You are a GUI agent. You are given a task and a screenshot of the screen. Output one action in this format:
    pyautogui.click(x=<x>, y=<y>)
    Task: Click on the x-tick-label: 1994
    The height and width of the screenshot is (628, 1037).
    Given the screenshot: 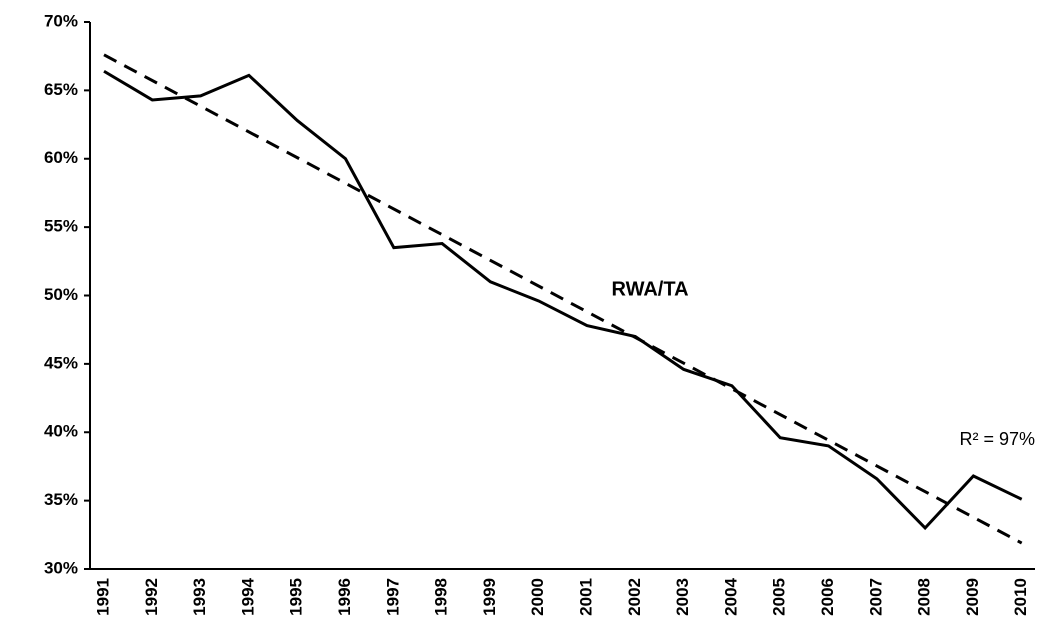 What is the action you would take?
    pyautogui.click(x=247, y=596)
    